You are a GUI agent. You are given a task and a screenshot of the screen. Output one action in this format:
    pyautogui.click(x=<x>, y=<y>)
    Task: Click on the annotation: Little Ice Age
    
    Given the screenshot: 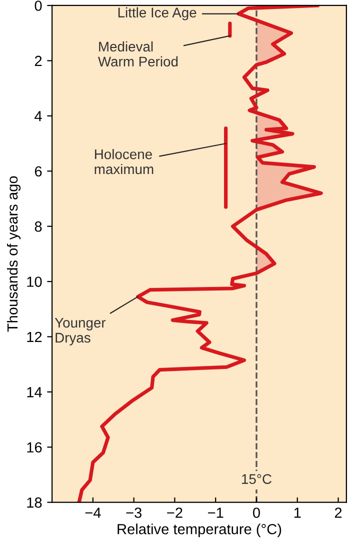 What is the action you would take?
    pyautogui.click(x=157, y=13)
    